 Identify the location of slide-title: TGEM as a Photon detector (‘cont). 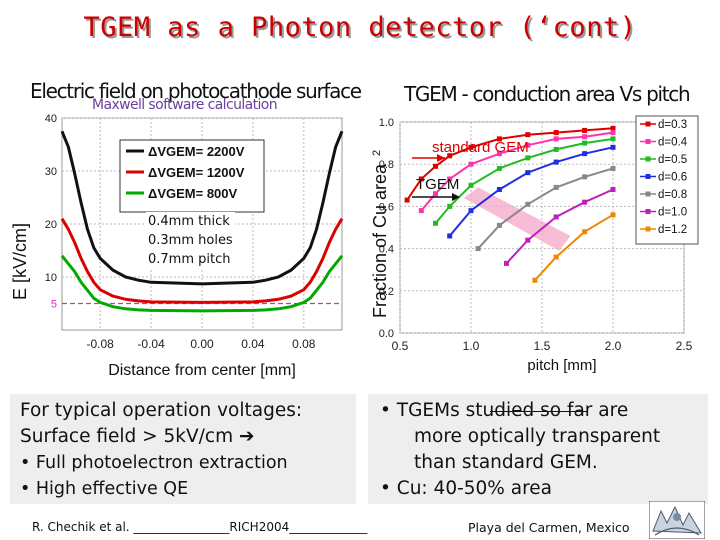
(360, 27).